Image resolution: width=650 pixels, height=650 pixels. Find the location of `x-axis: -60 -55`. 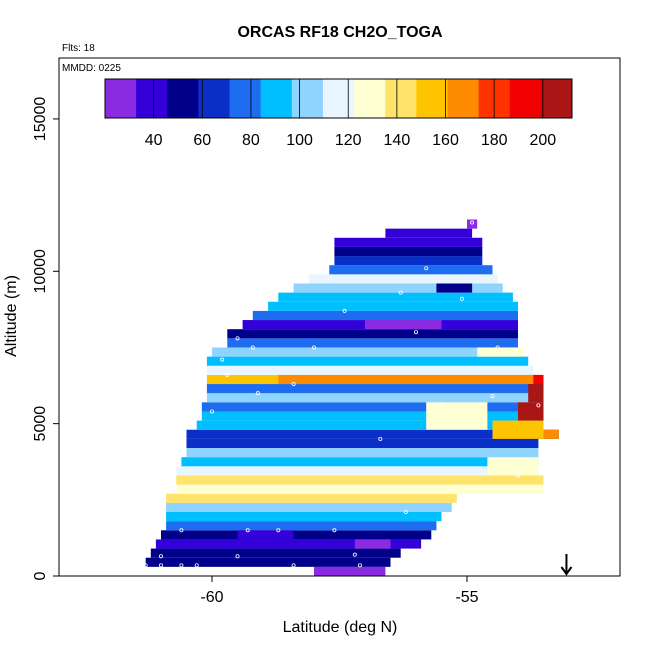

x-axis: -60 -55 is located at coordinates (339, 590).